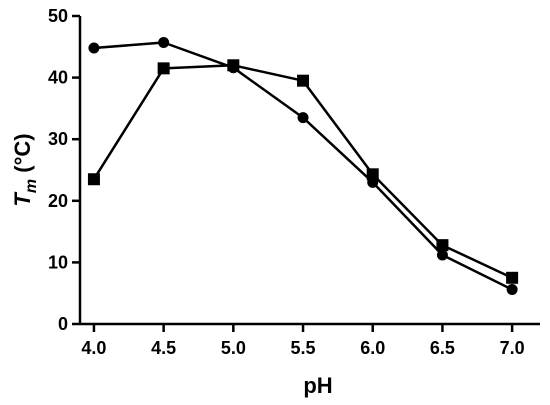 This screenshot has width=550, height=405. Describe the element at coordinates (31, 186) in the screenshot. I see `y-axis-title-subscript: m` at that location.